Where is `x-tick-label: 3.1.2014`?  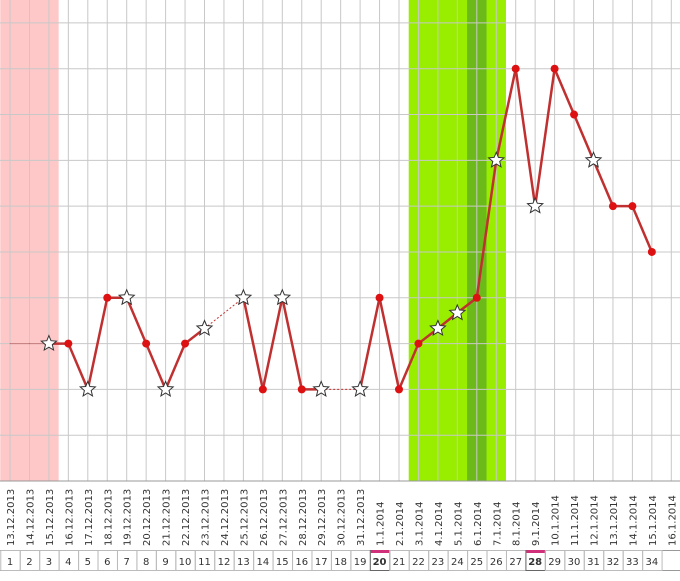
x-tick-label: 3.1.2014 is located at coordinates (419, 523).